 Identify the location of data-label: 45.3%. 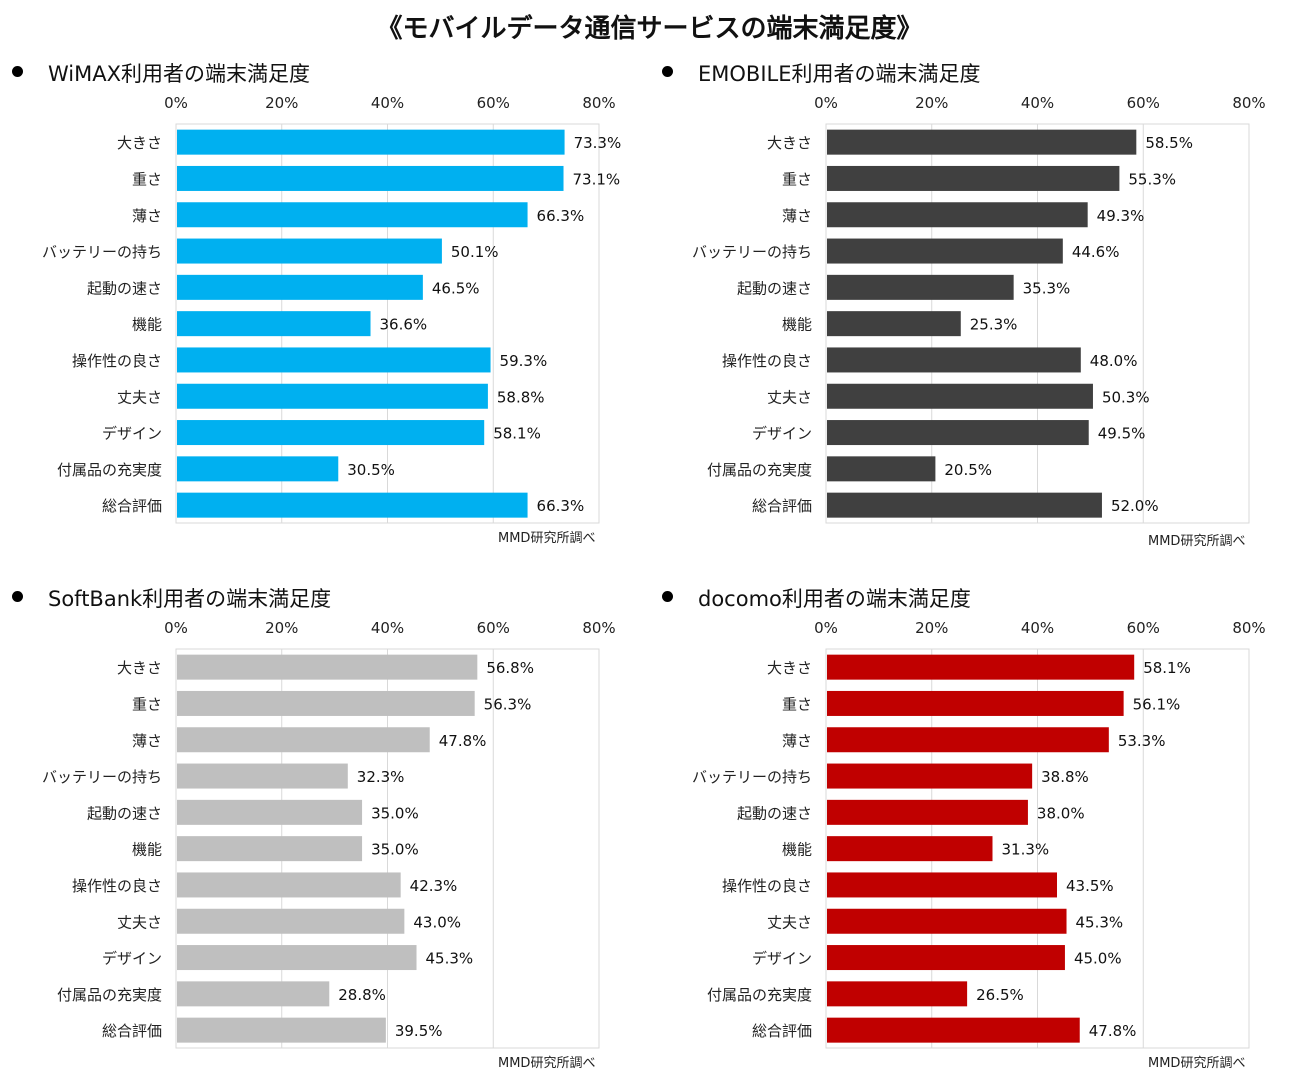
(450, 959).